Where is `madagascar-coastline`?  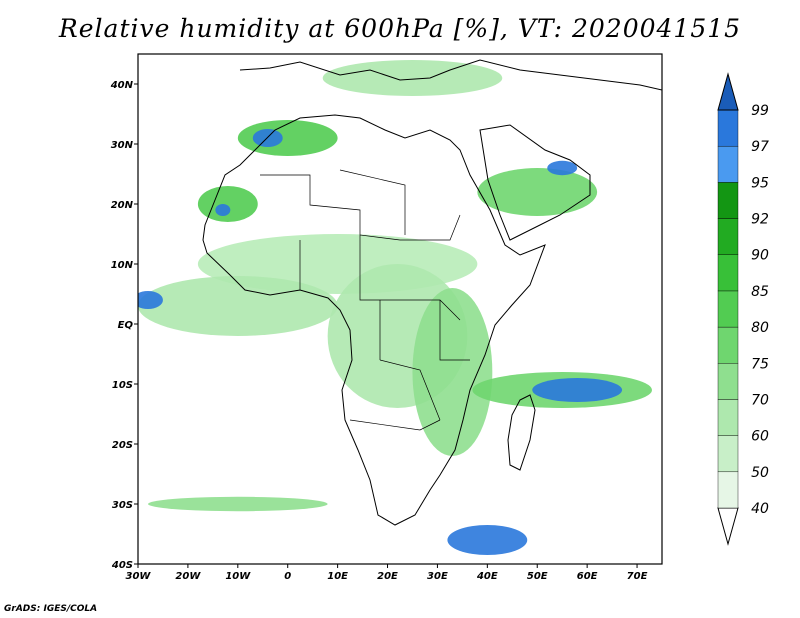 madagascar-coastline is located at coordinates (521, 432).